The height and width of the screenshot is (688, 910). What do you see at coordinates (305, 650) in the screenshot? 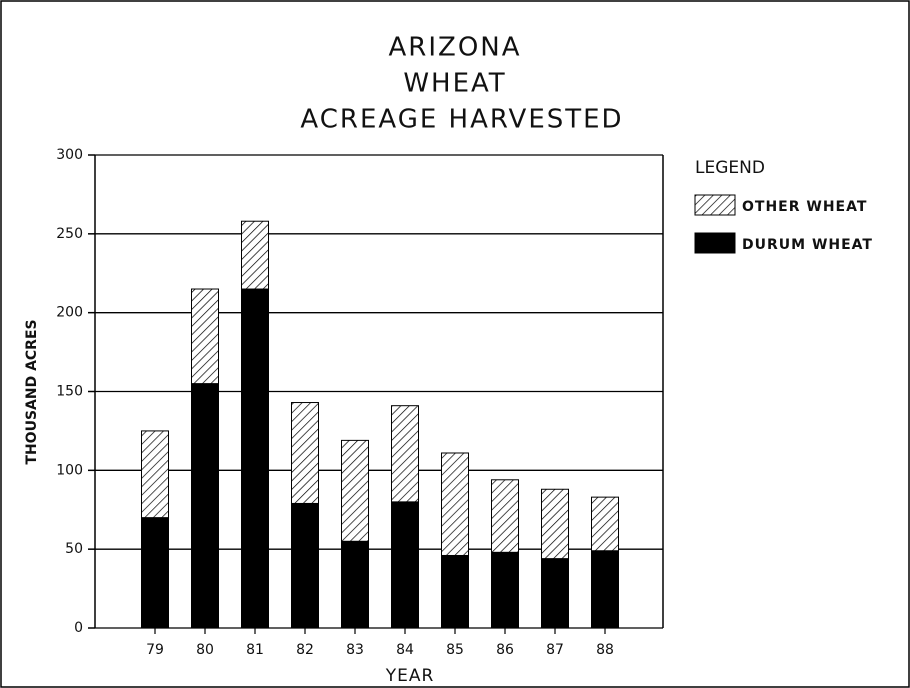
I see `x-tick-label: 82` at bounding box center [305, 650].